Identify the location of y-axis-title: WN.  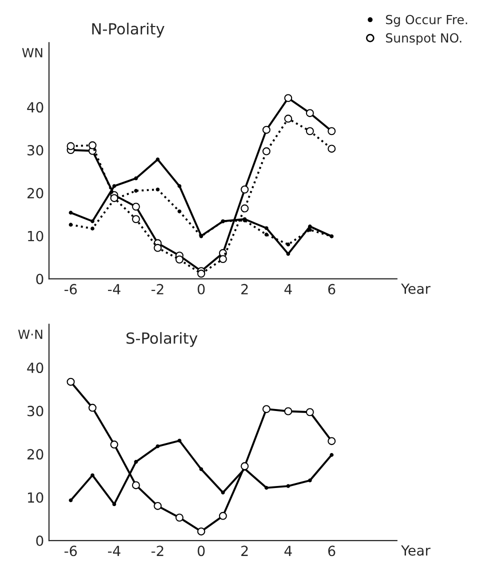
(32, 53).